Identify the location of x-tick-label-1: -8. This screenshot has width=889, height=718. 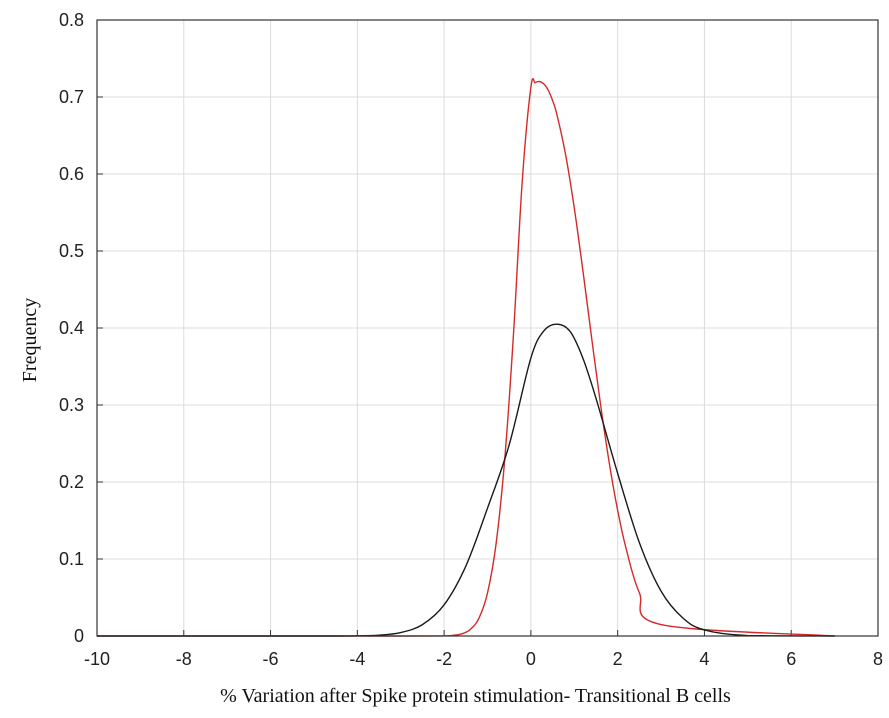
(184, 659).